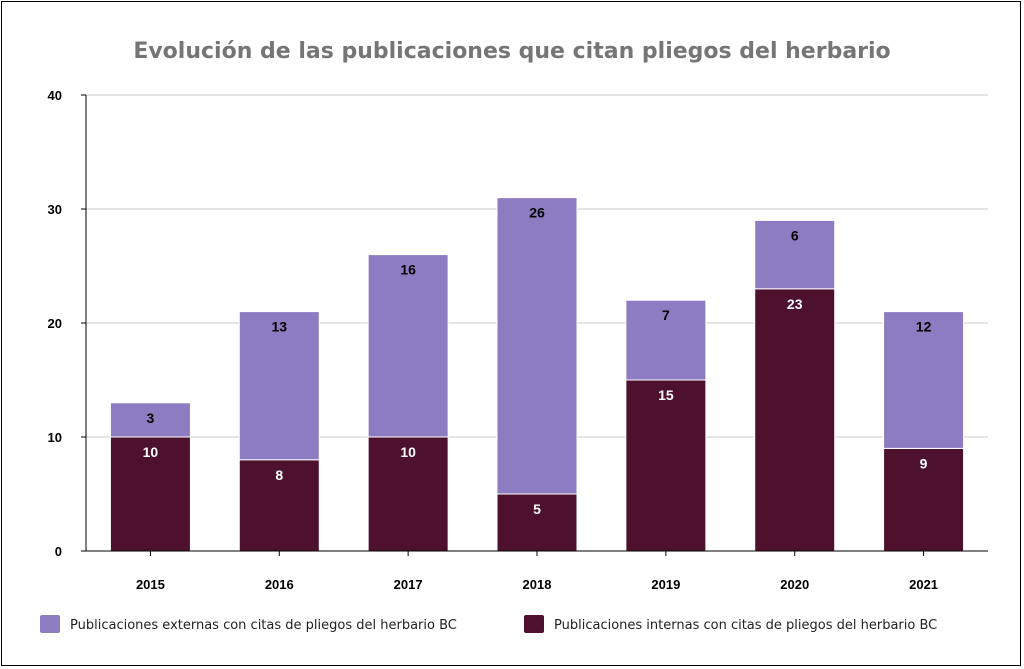 The height and width of the screenshot is (669, 1024). What do you see at coordinates (665, 584) in the screenshot?
I see `x-tick-label: 2019` at bounding box center [665, 584].